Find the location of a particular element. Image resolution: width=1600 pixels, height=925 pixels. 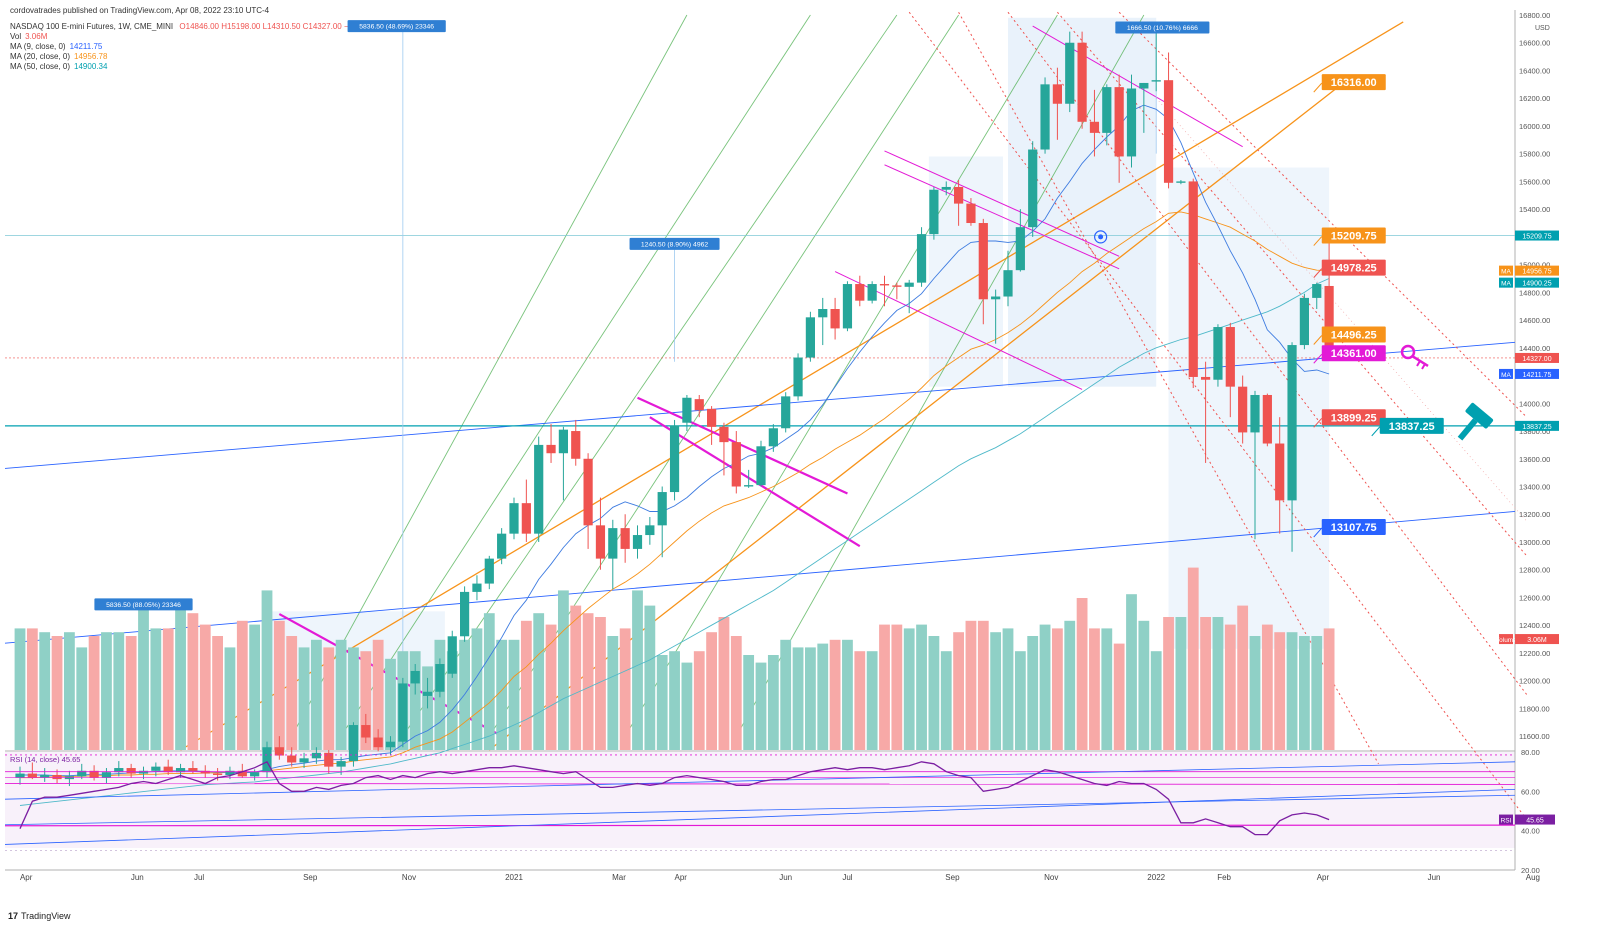

tradingview-brand: 17 TradingView is located at coordinates (39, 916).